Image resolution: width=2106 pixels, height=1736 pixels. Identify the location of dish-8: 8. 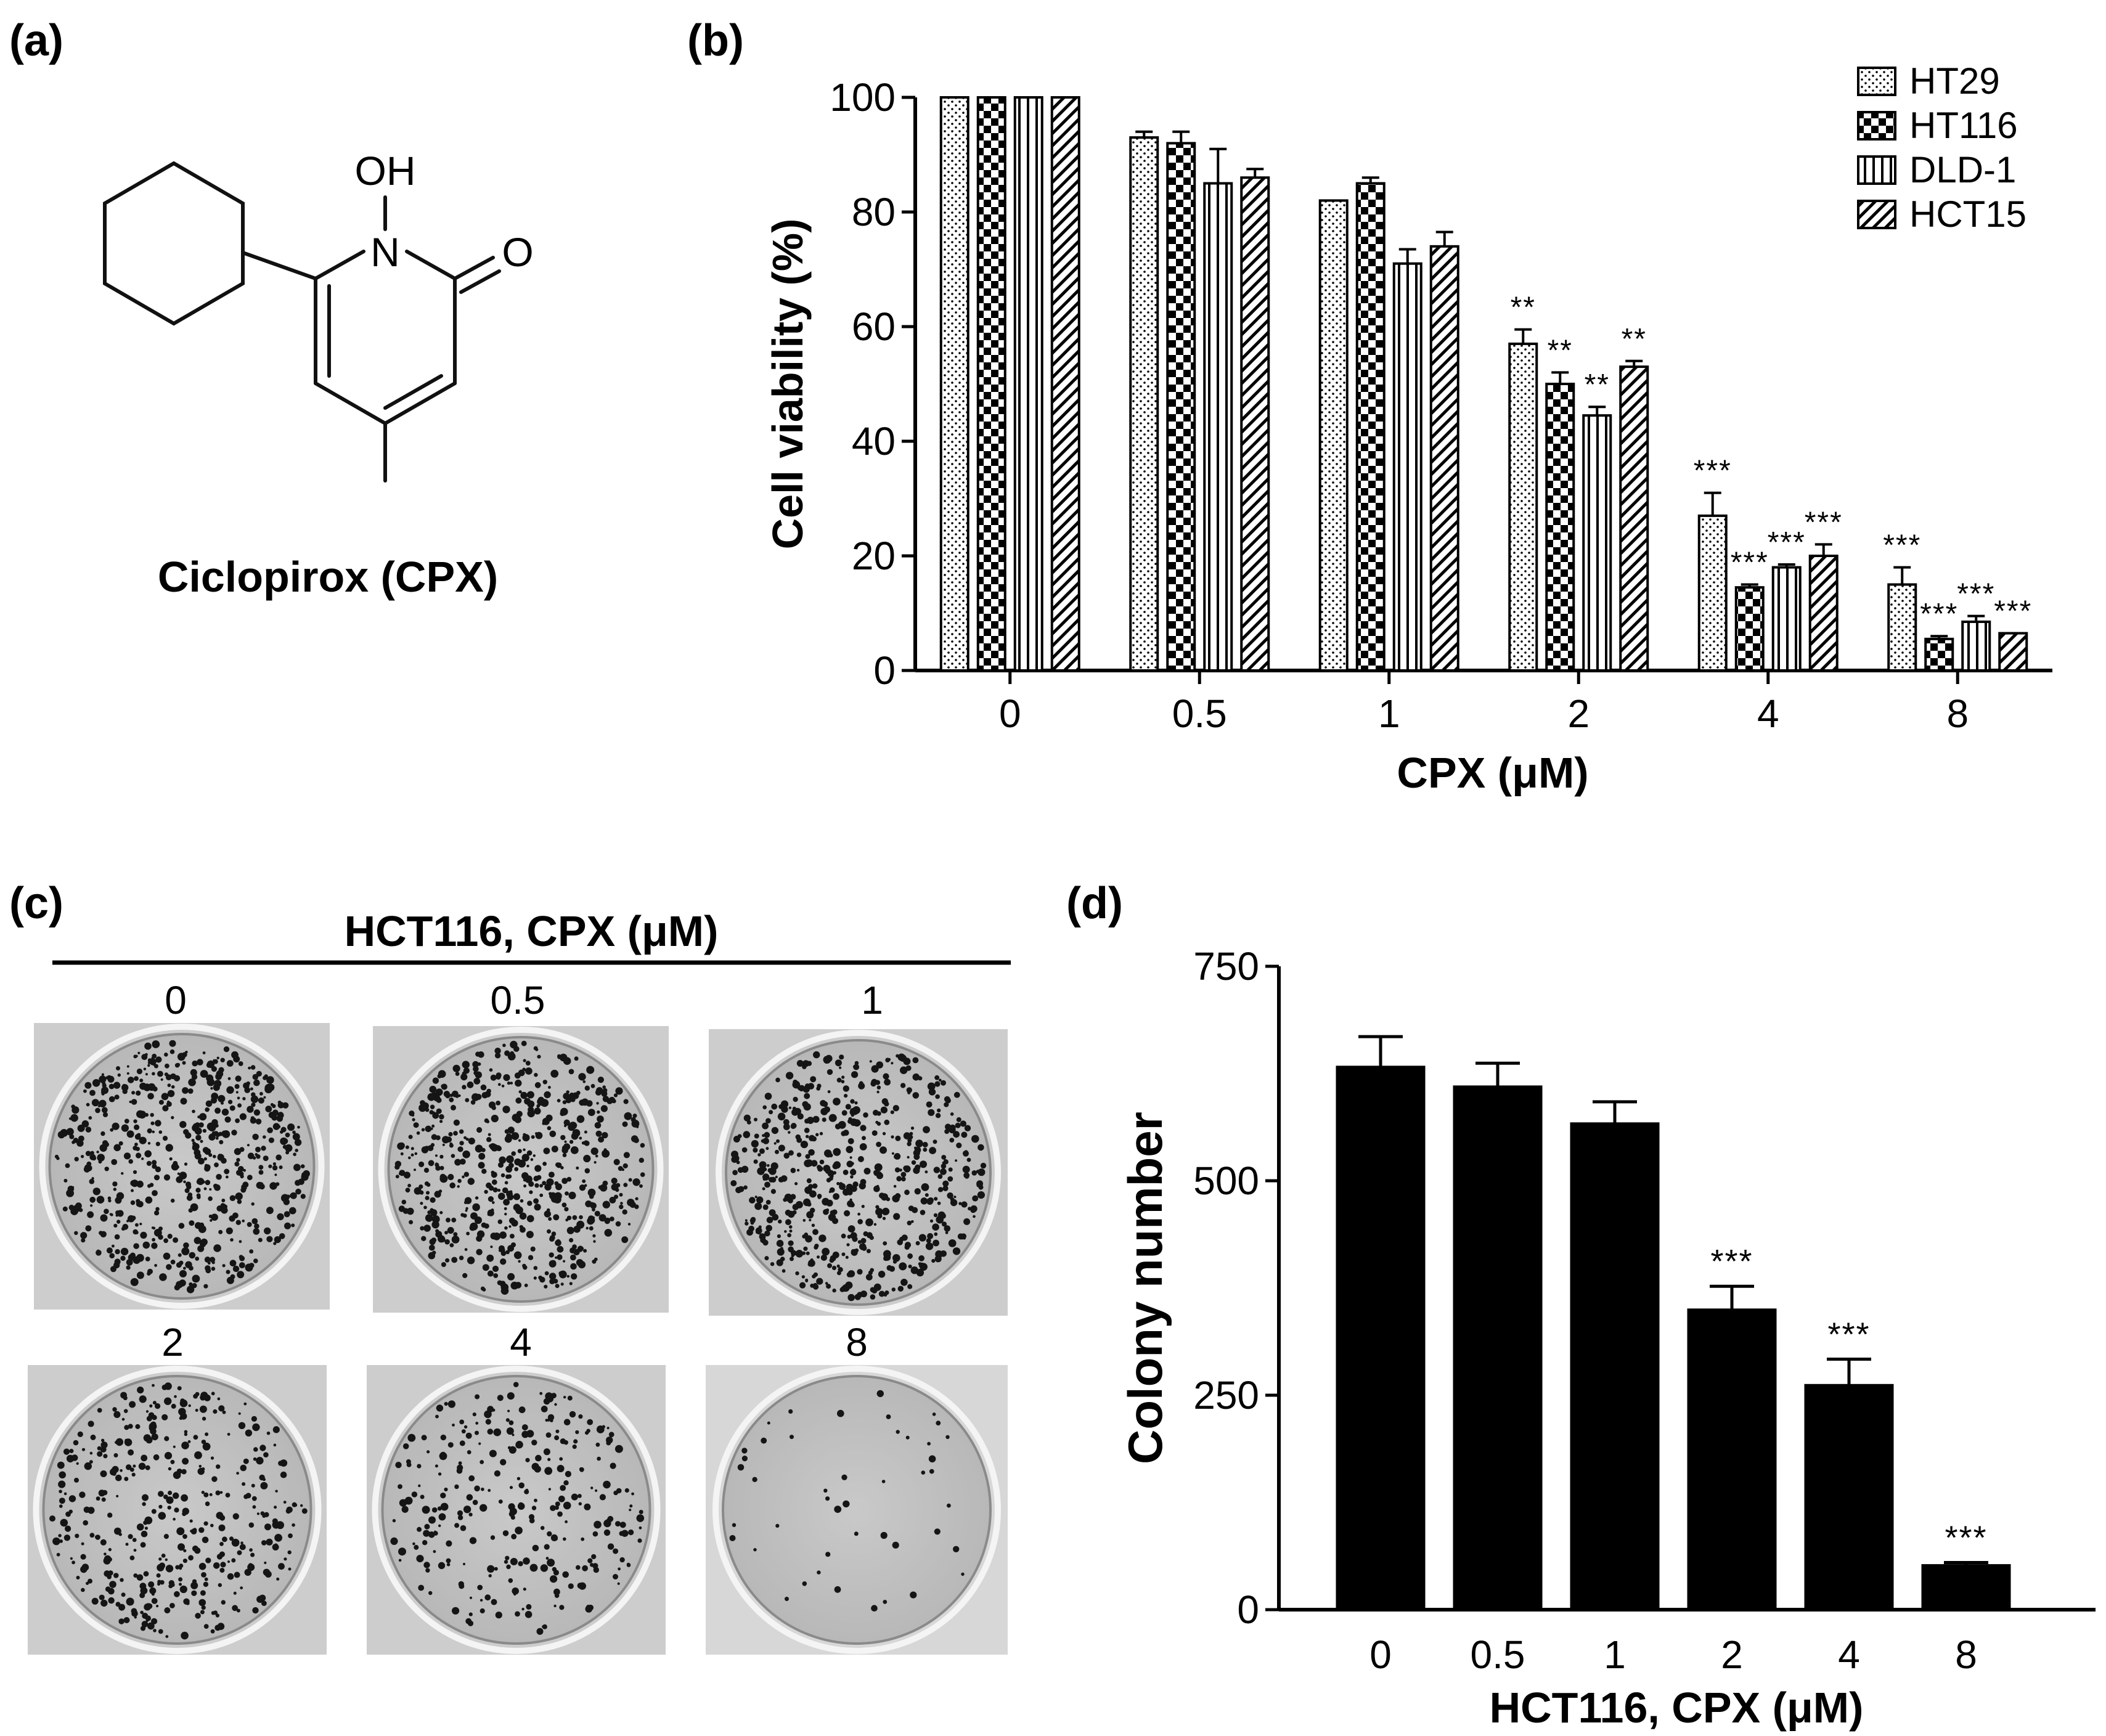
(857, 1488).